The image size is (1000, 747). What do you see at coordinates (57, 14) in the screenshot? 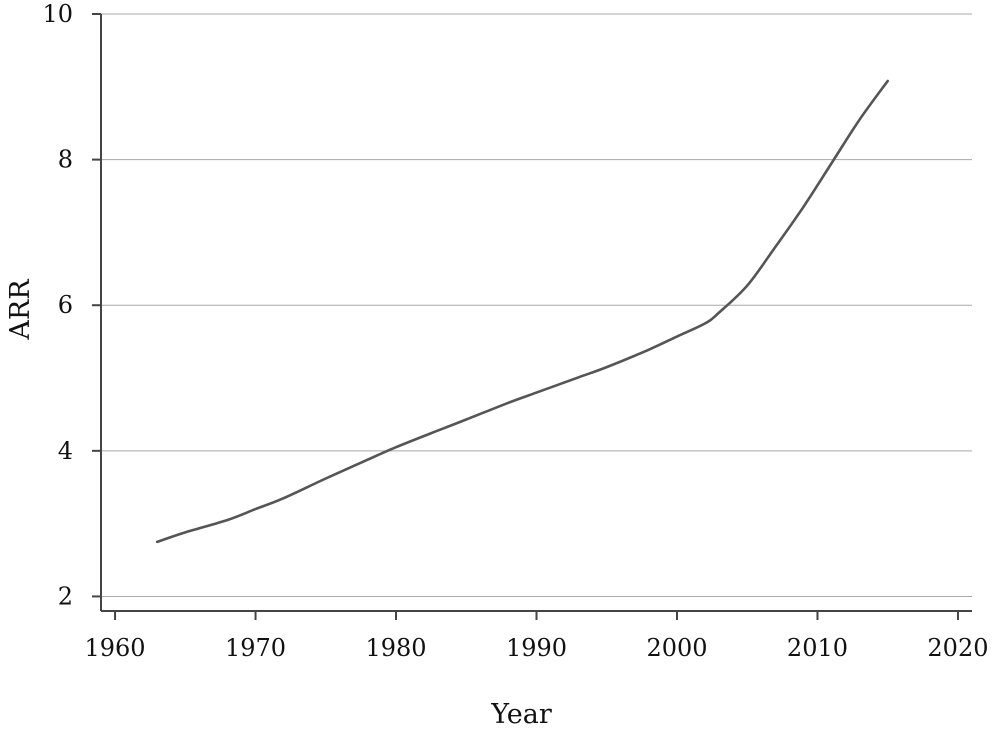
I see `y-tick-label: 10` at bounding box center [57, 14].